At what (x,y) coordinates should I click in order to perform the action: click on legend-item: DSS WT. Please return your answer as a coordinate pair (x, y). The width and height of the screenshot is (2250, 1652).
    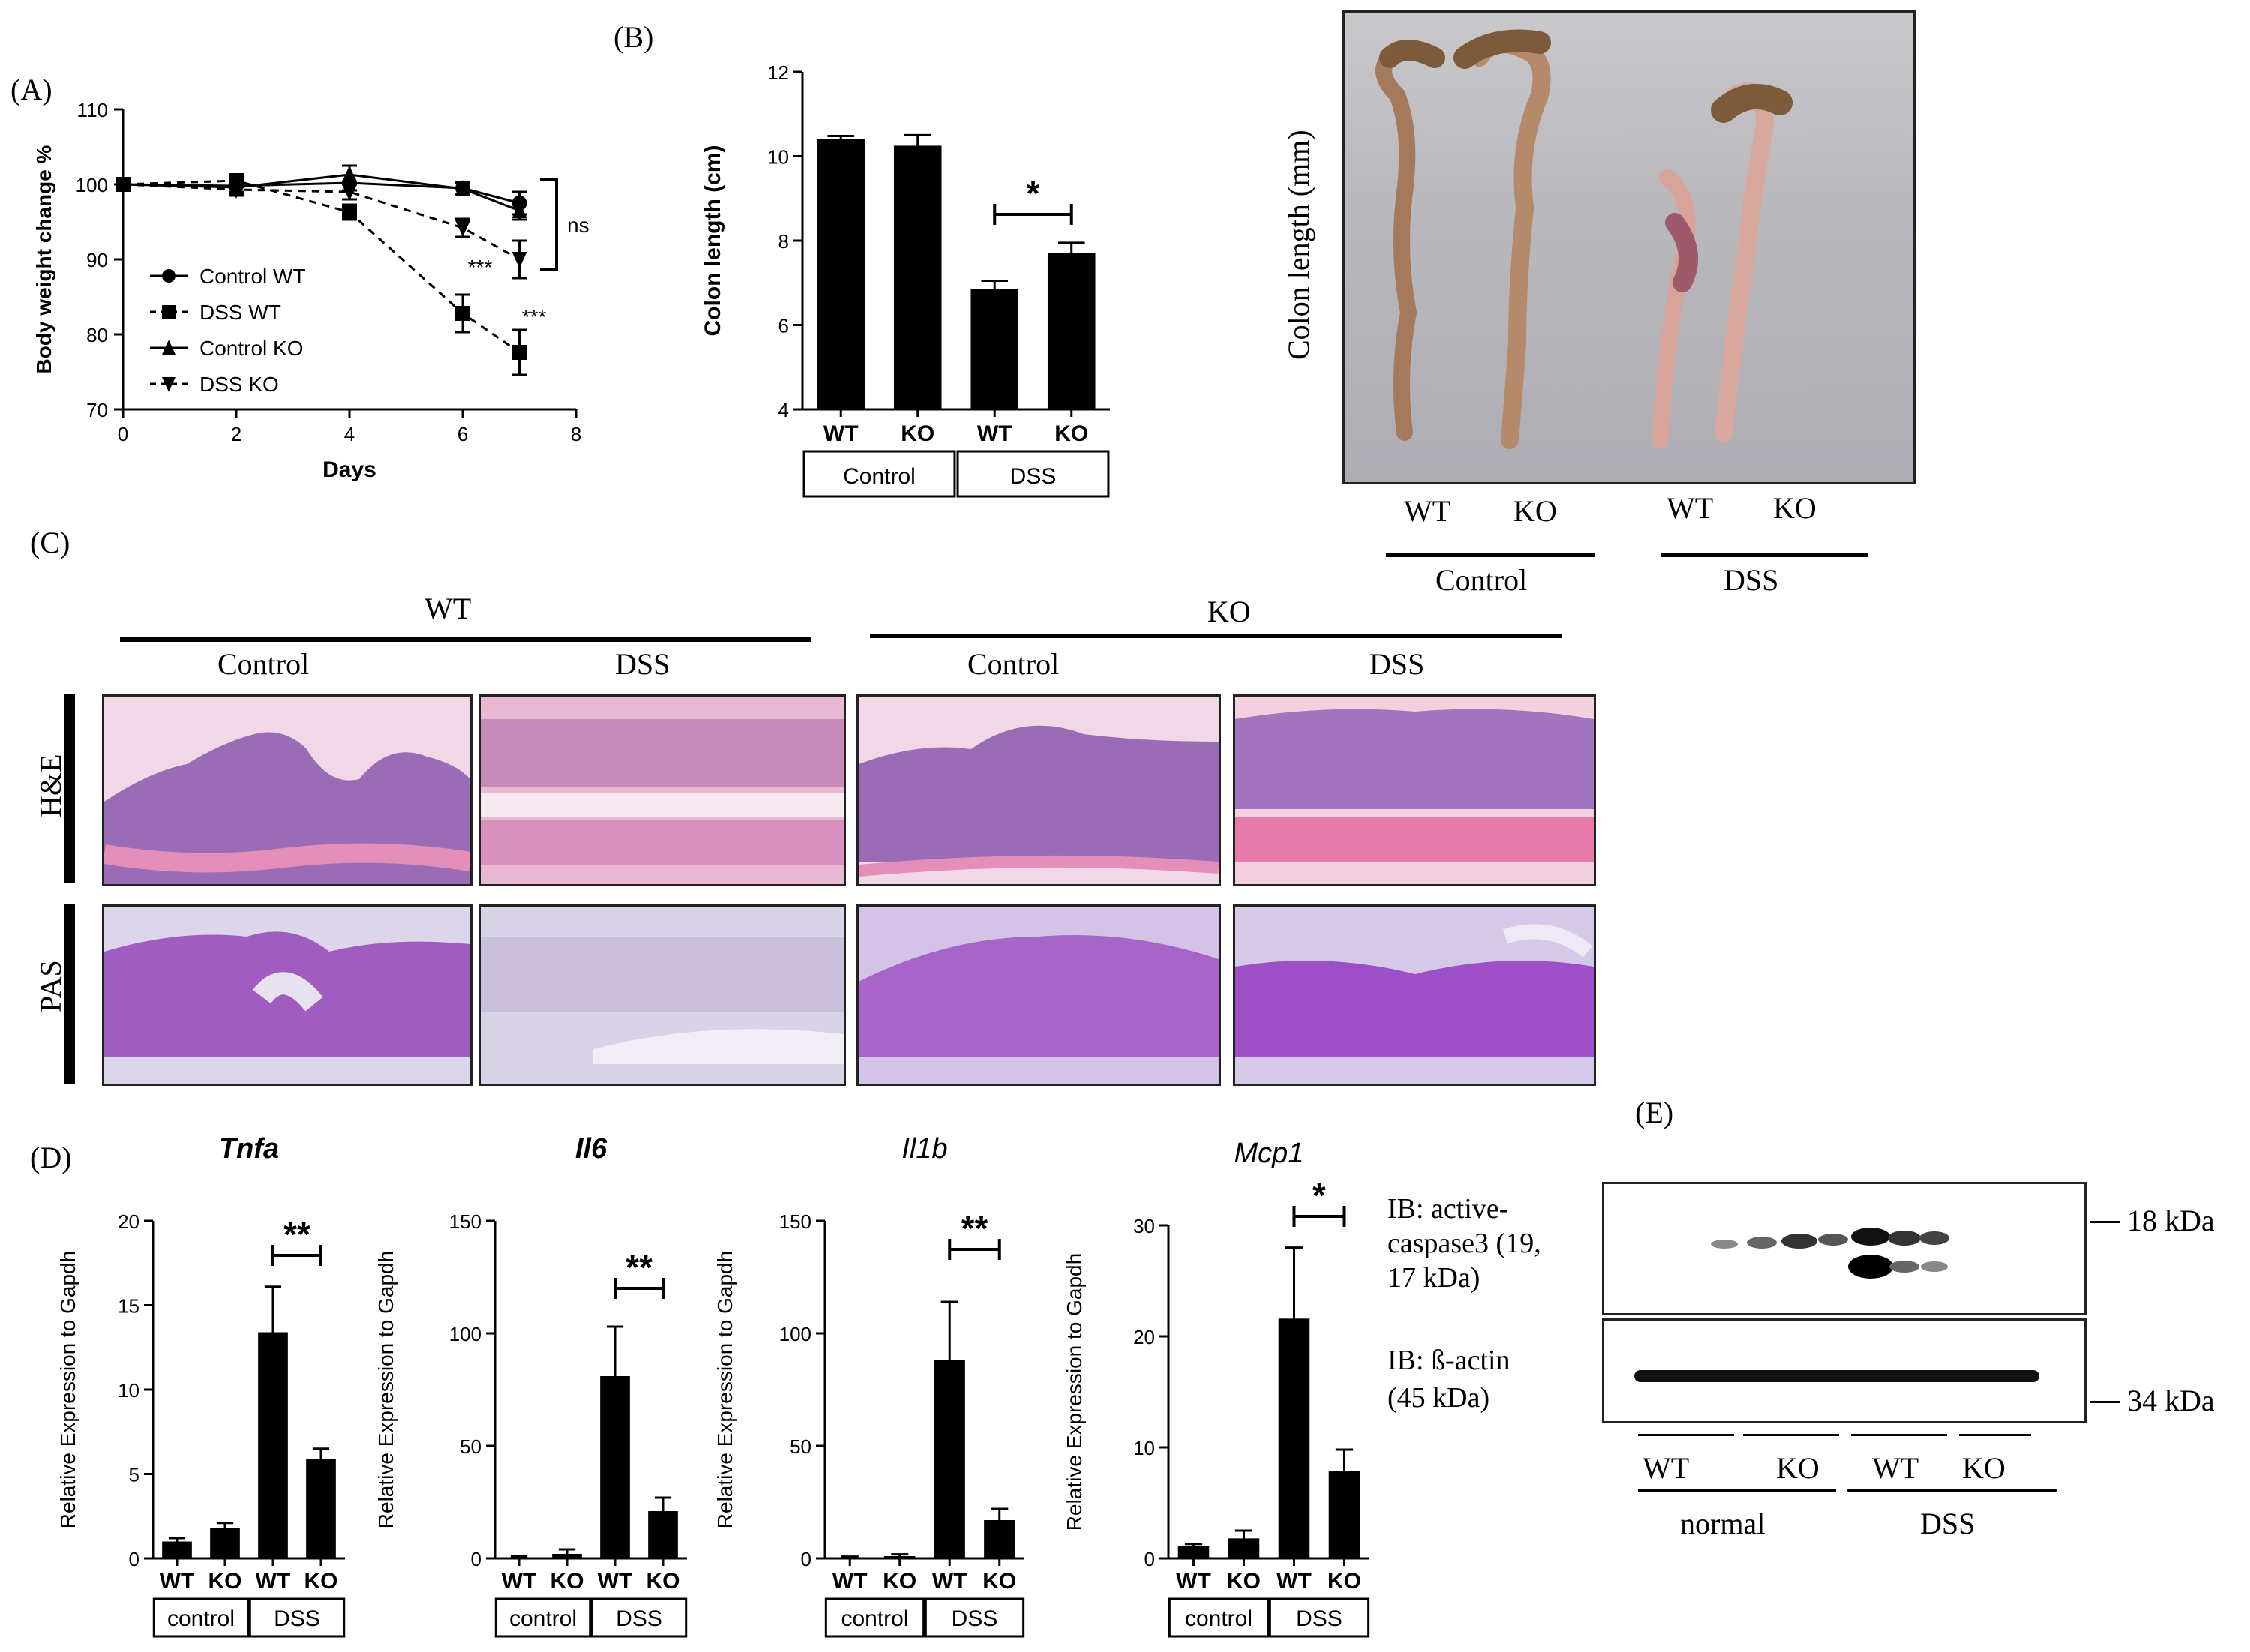
    Looking at the image, I should click on (215, 312).